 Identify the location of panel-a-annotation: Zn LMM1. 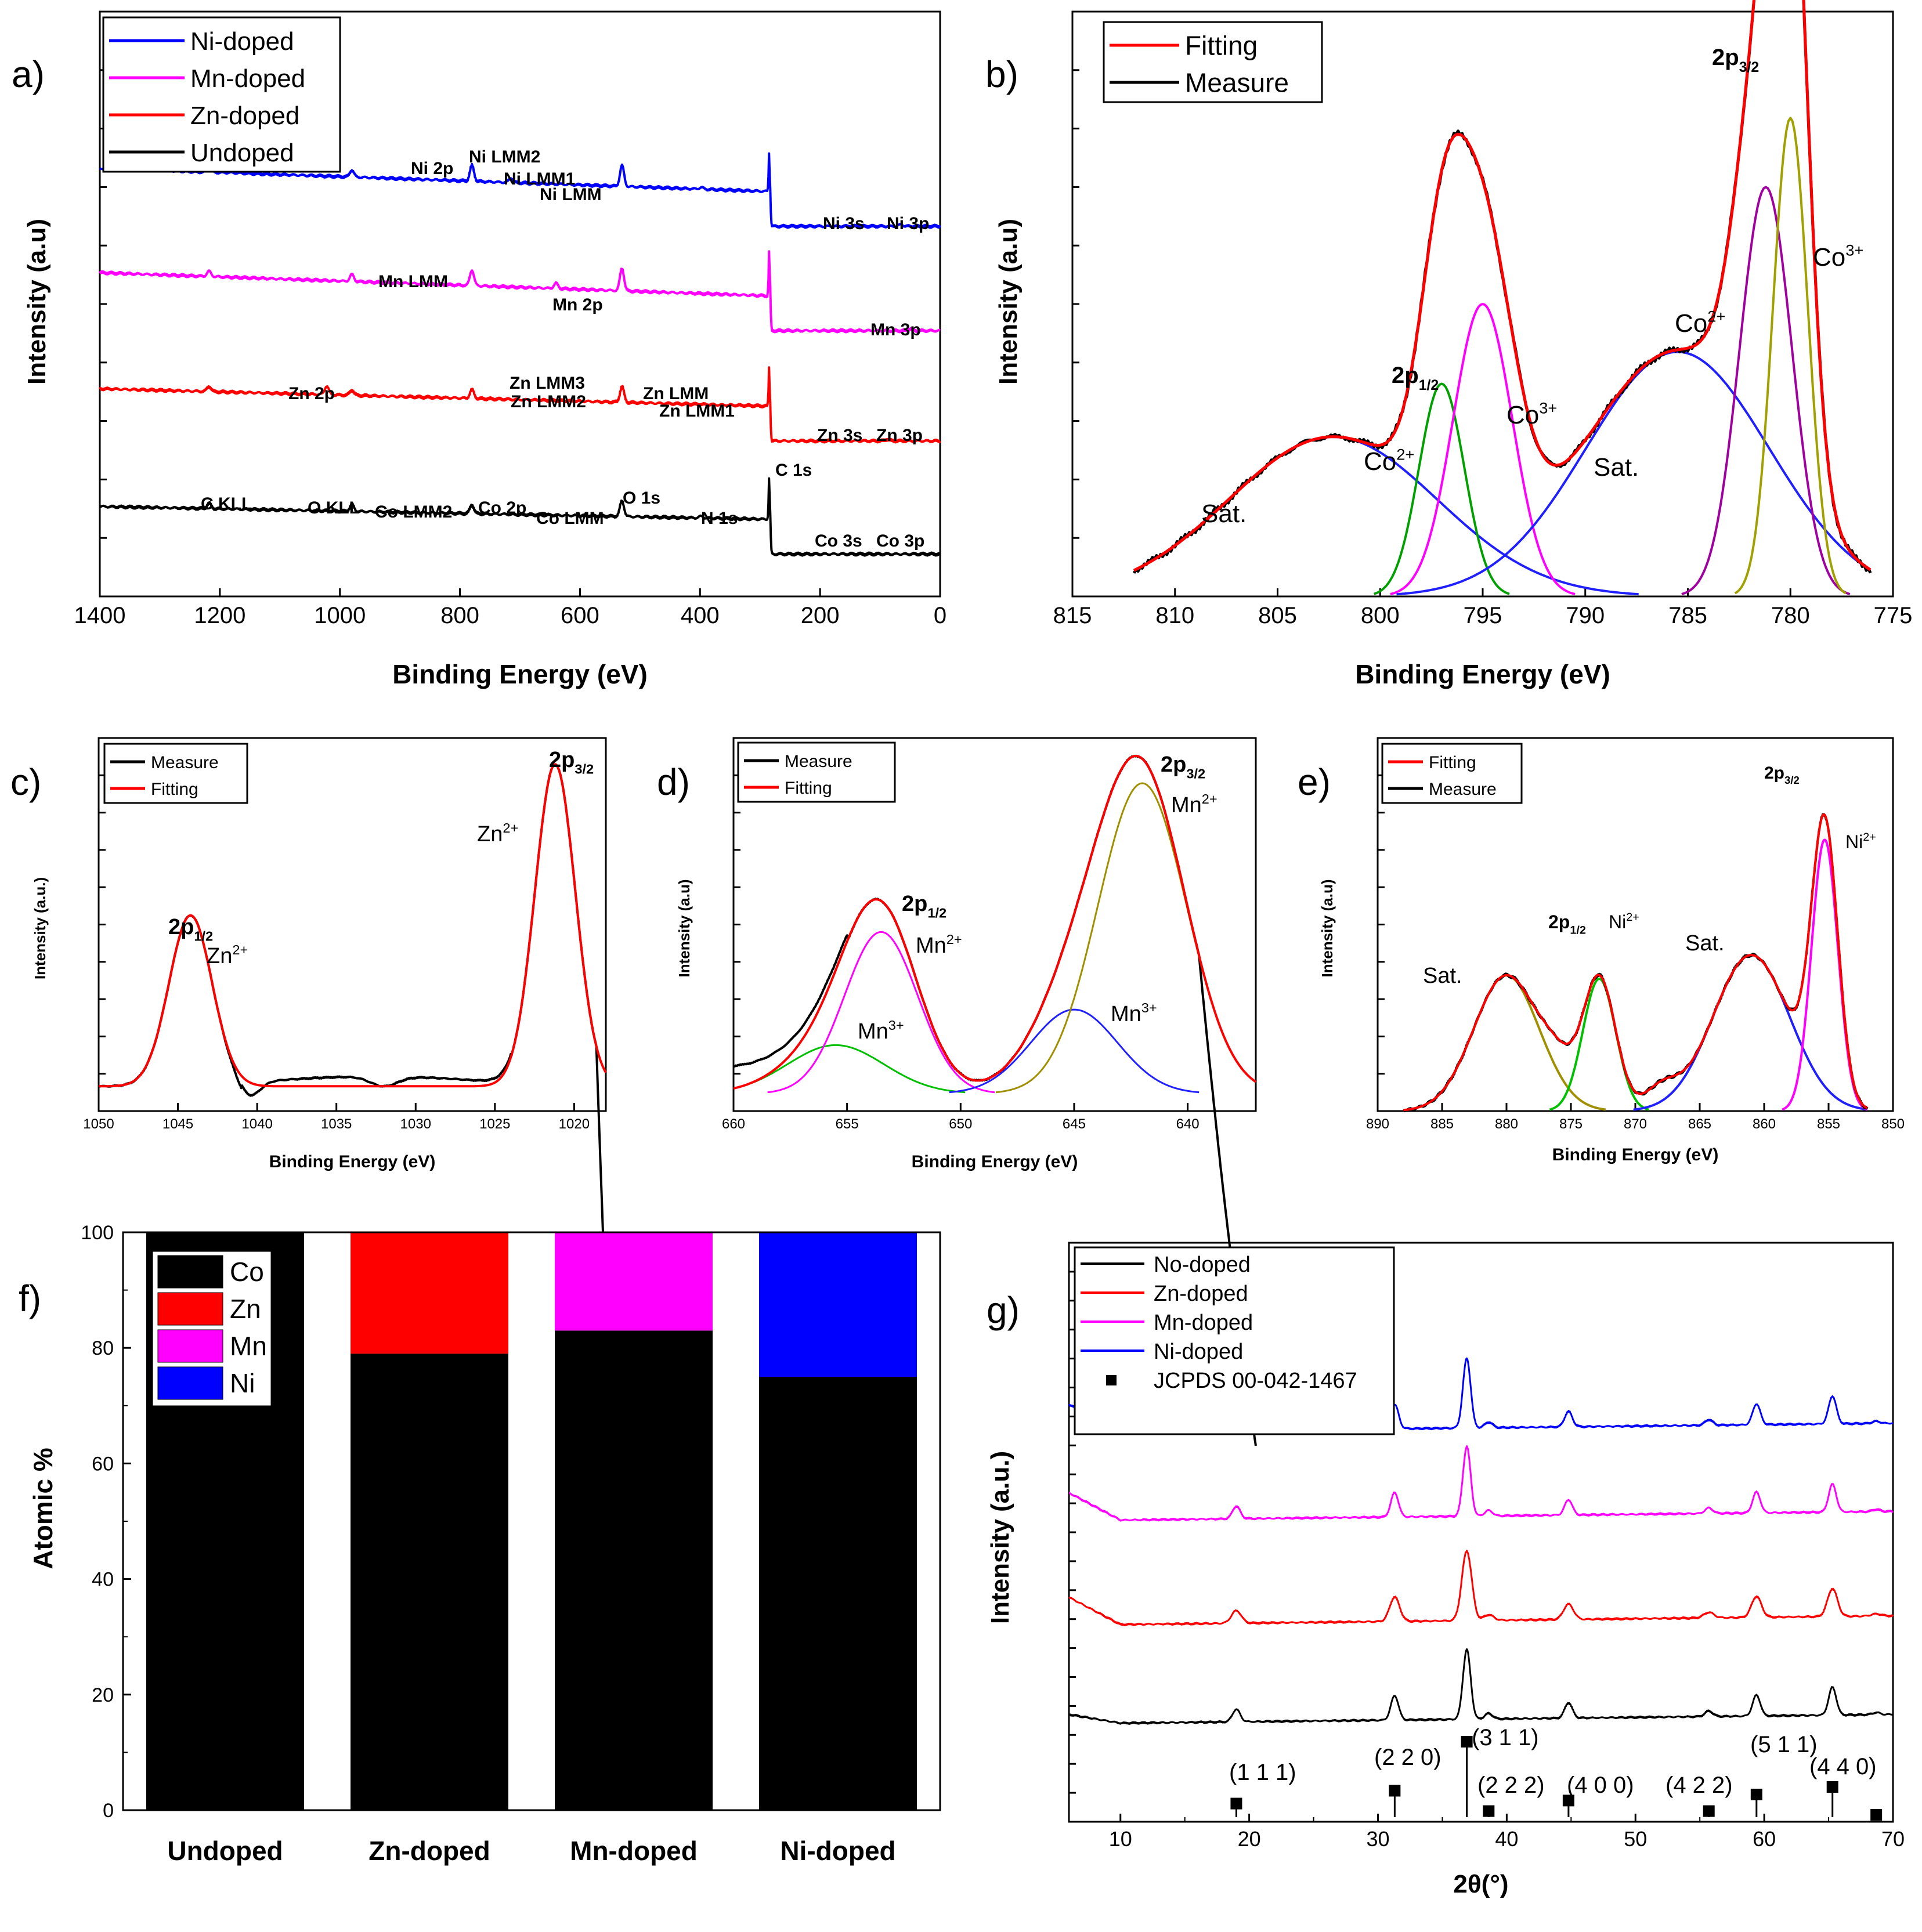
(697, 411).